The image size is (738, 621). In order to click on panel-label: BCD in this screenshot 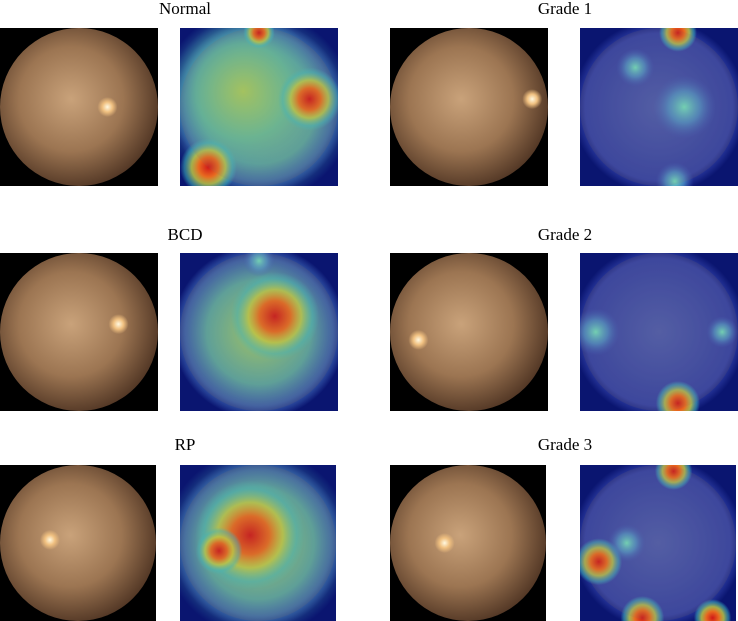, I will do `click(185, 234)`.